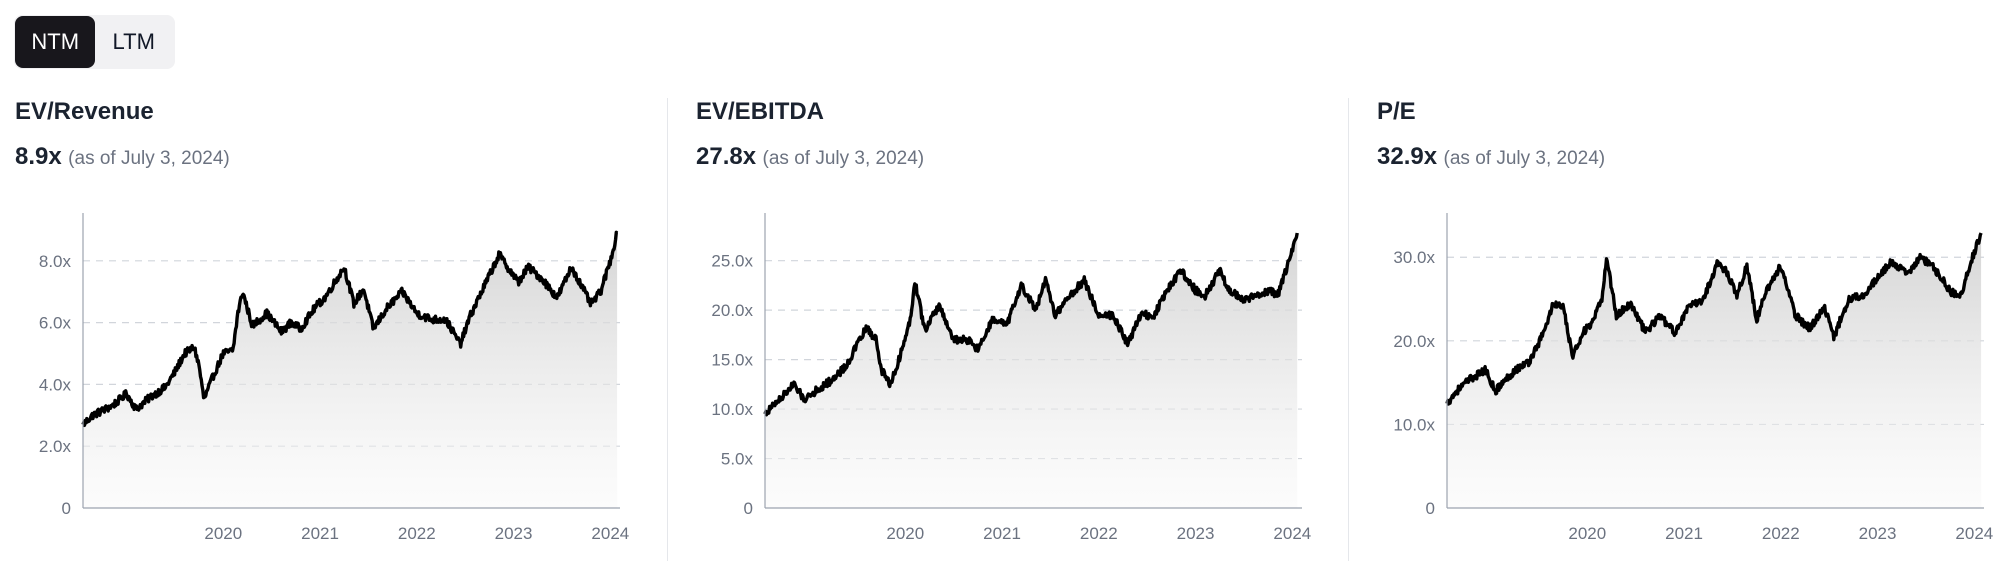 The height and width of the screenshot is (561, 2000). What do you see at coordinates (843, 158) in the screenshot?
I see `ev-ebitda-as-of-date: (as of July 3, 2024)` at bounding box center [843, 158].